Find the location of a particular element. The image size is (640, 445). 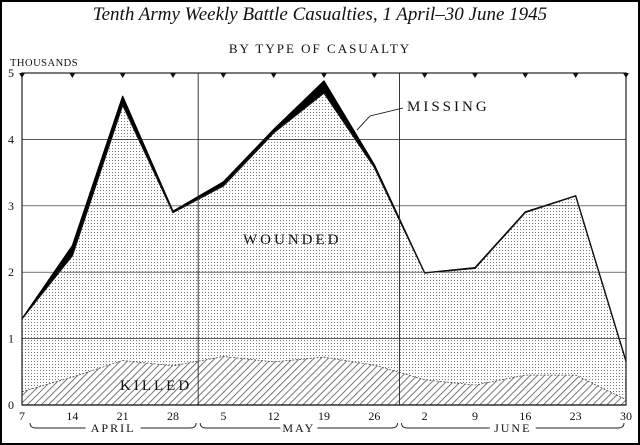

x-tick-label: 7 is located at coordinates (22, 416).